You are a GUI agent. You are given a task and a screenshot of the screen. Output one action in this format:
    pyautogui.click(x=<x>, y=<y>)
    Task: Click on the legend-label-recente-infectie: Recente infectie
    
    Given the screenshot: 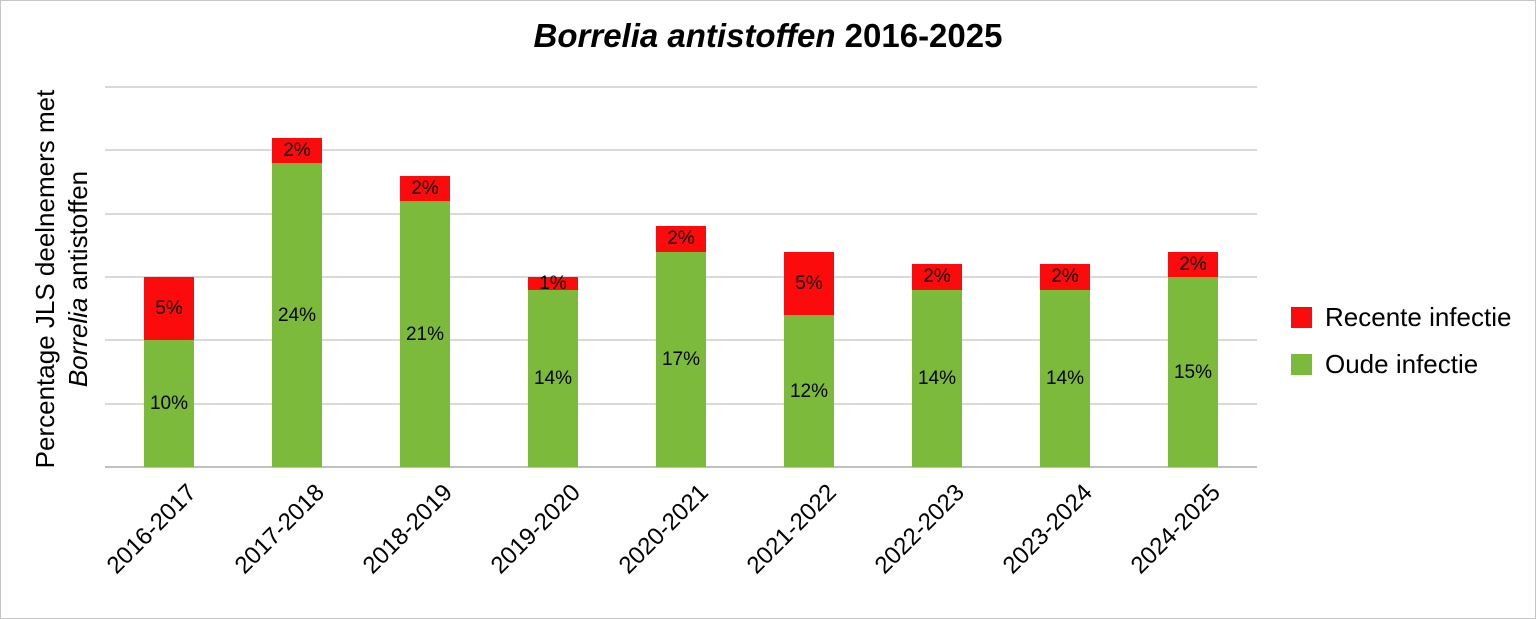 What is the action you would take?
    pyautogui.click(x=1418, y=316)
    